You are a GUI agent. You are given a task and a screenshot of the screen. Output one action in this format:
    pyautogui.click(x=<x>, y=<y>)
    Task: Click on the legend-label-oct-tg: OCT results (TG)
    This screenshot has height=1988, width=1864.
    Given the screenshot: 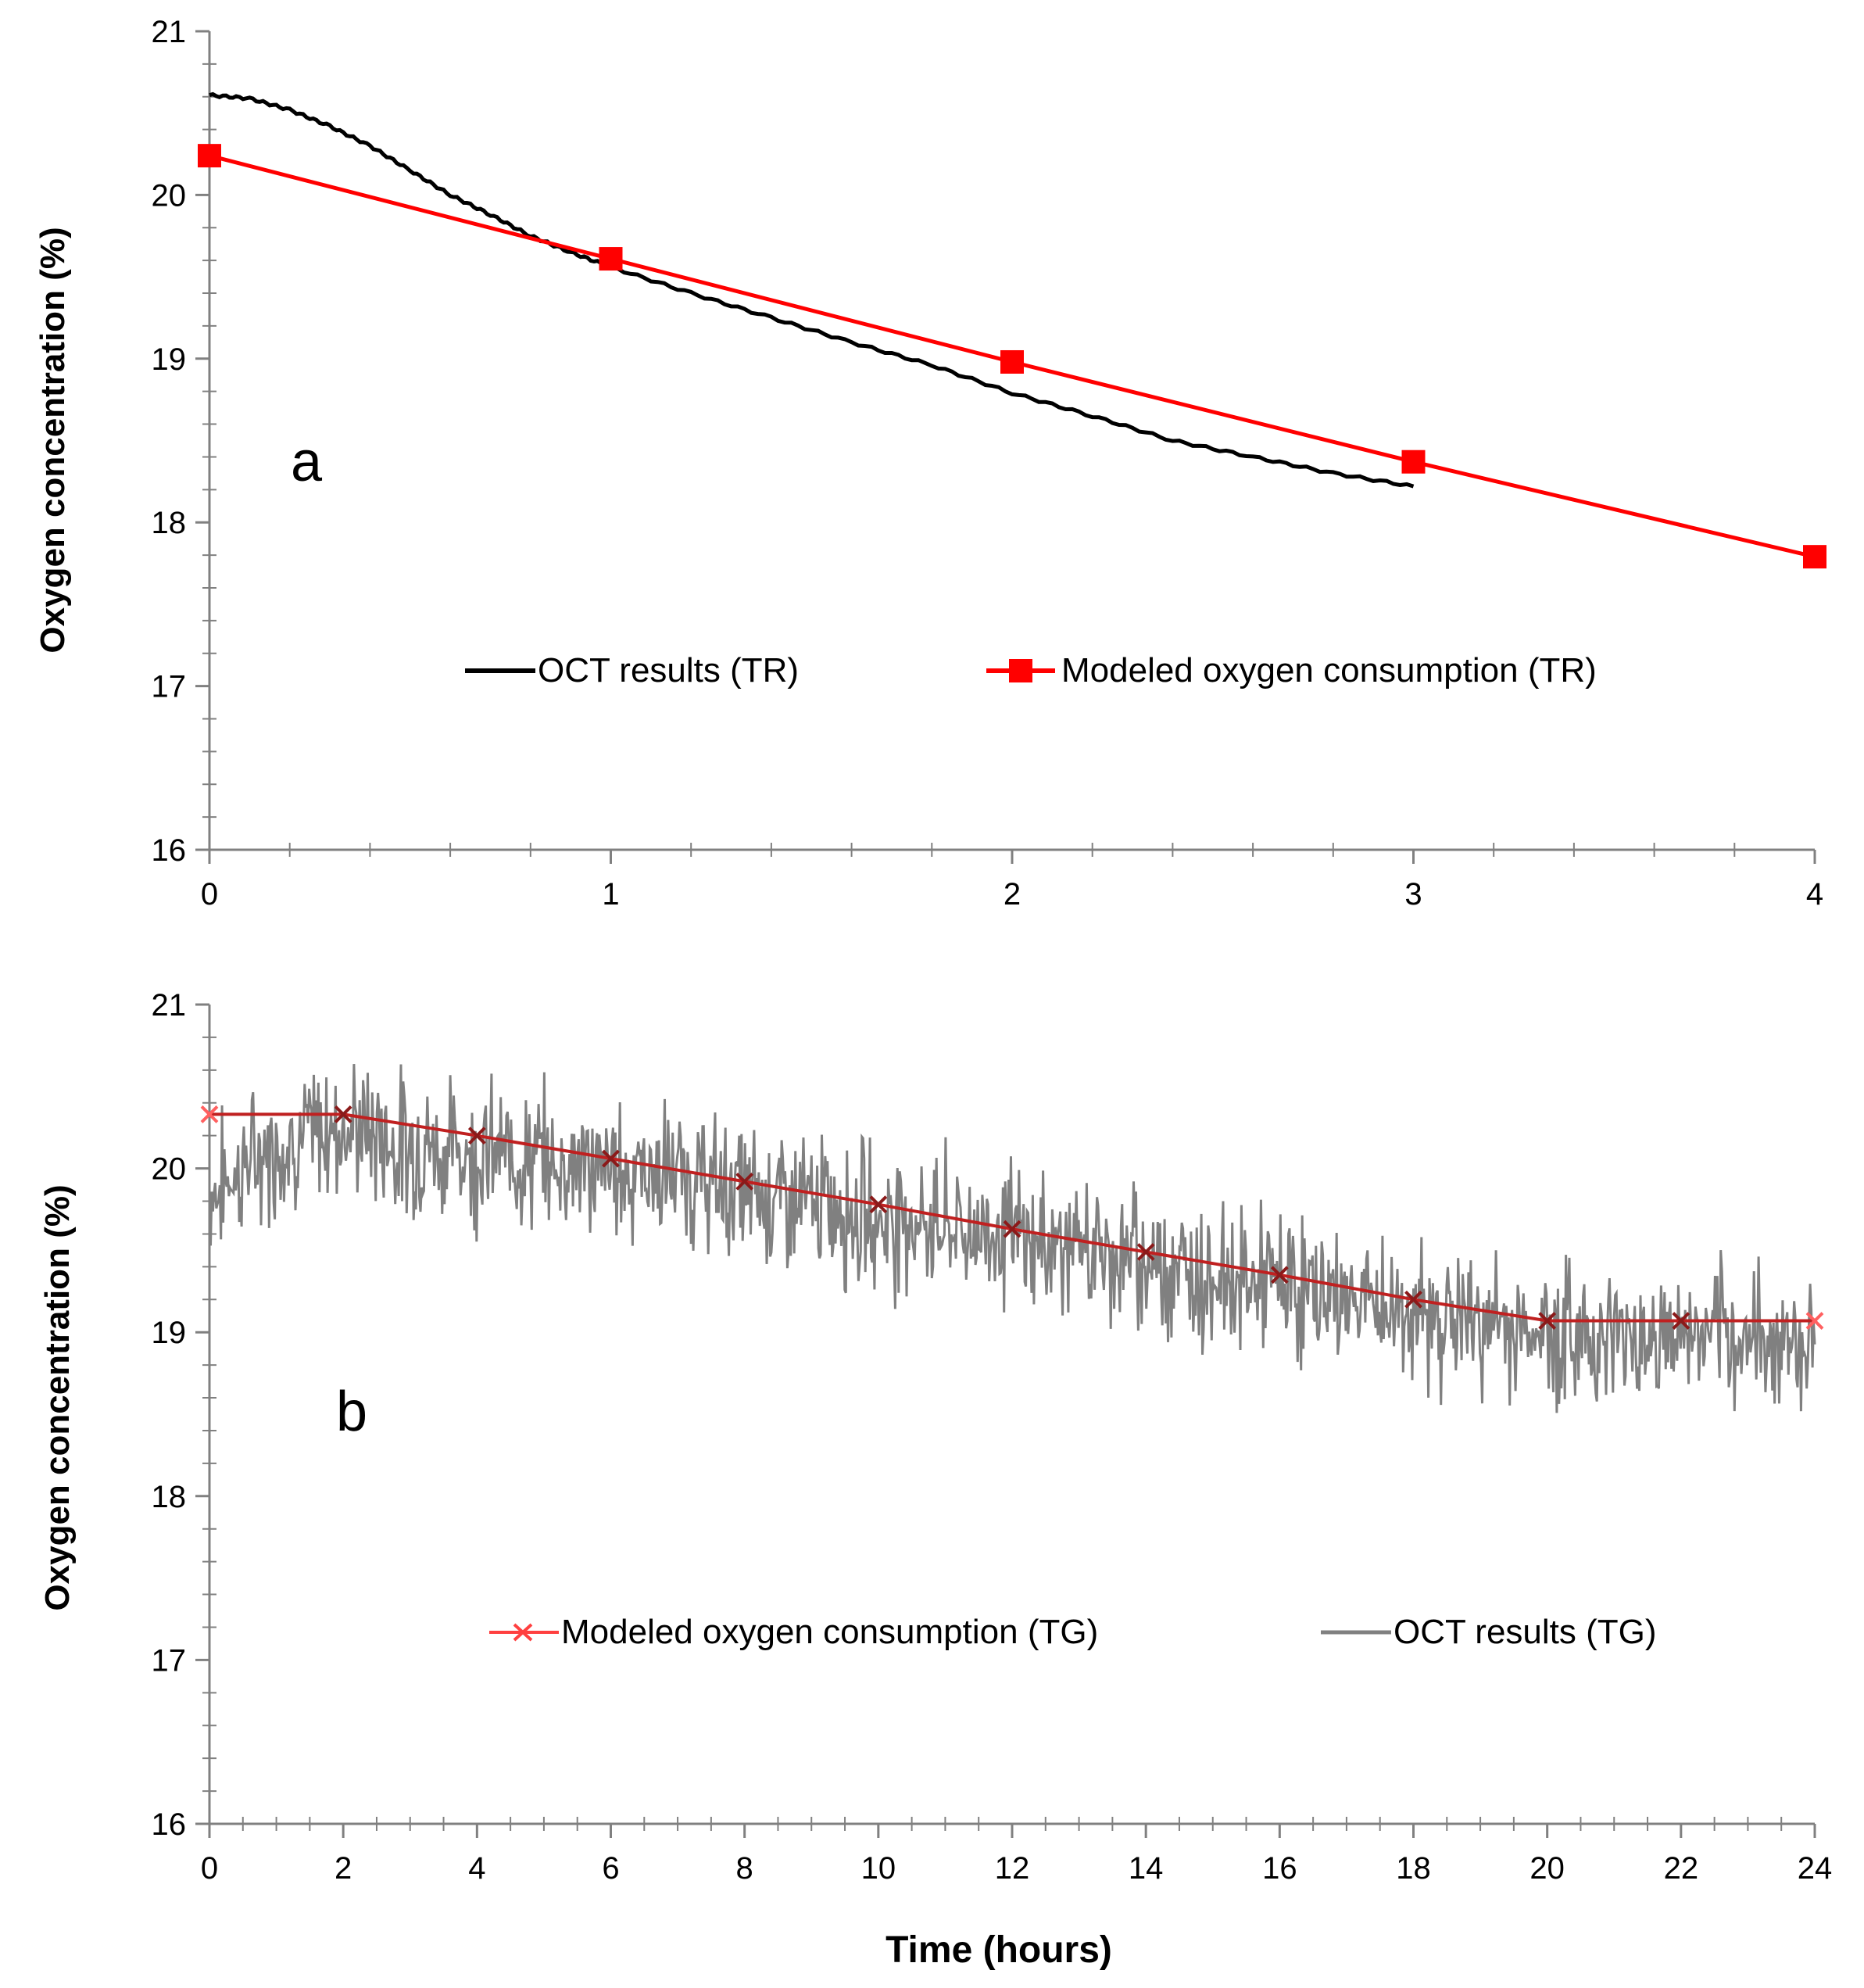 What is the action you would take?
    pyautogui.click(x=1525, y=1632)
    